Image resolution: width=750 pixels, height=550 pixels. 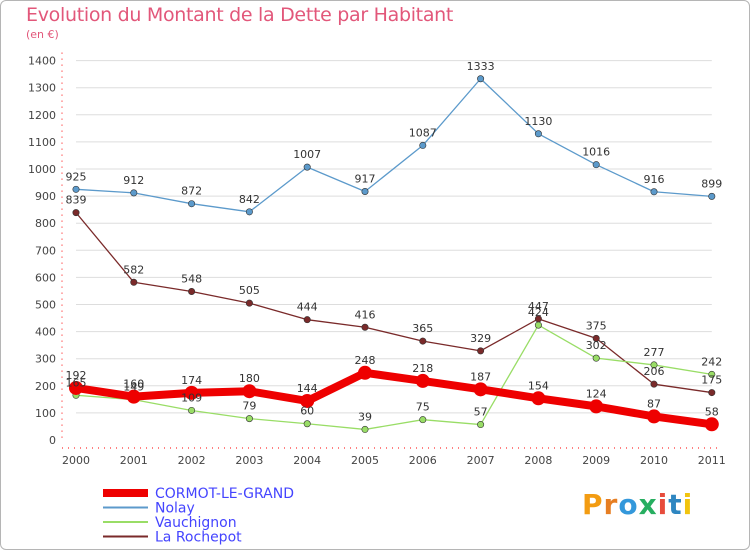 What do you see at coordinates (480, 376) in the screenshot?
I see `data-label-cormot-le-grand-2007: 187` at bounding box center [480, 376].